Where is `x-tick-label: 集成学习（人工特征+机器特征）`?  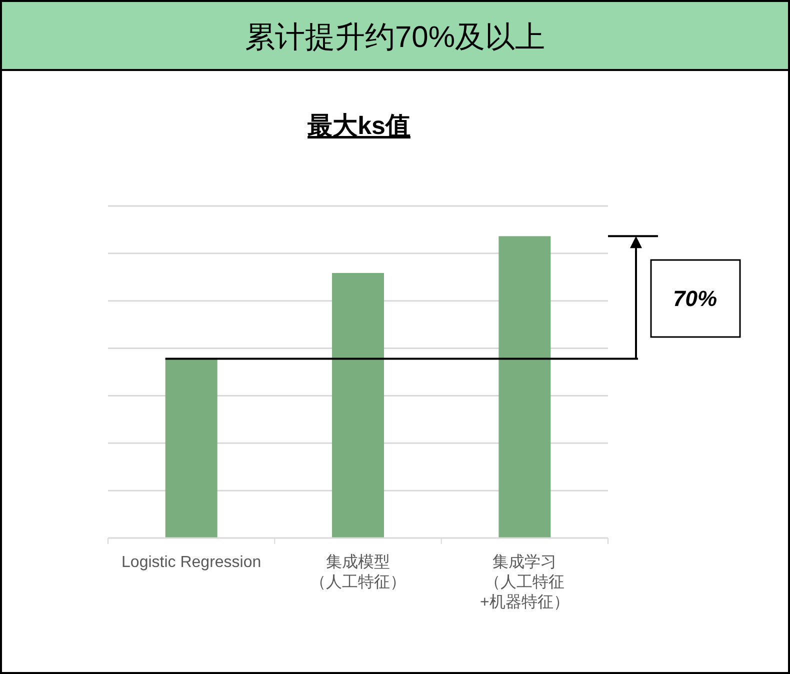
x-tick-label: 集成学习（人工特征+机器特征） is located at coordinates (525, 582).